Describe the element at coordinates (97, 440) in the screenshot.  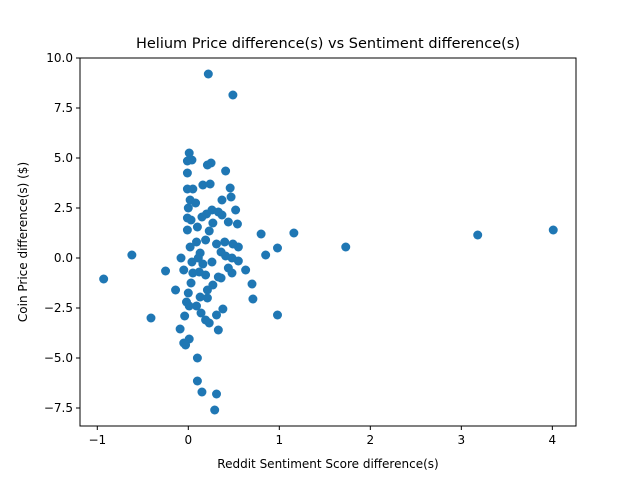
I see `x-tick-label: −1` at that location.